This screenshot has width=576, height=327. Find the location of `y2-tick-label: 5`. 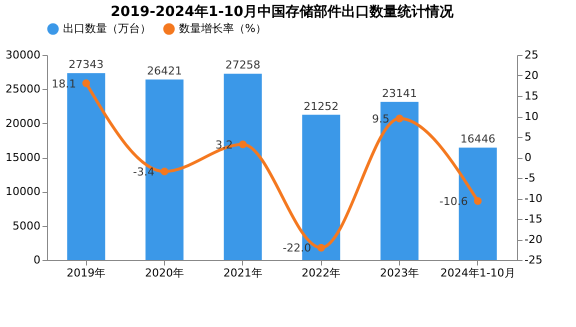

y2-tick-label: 5 is located at coordinates (528, 137).